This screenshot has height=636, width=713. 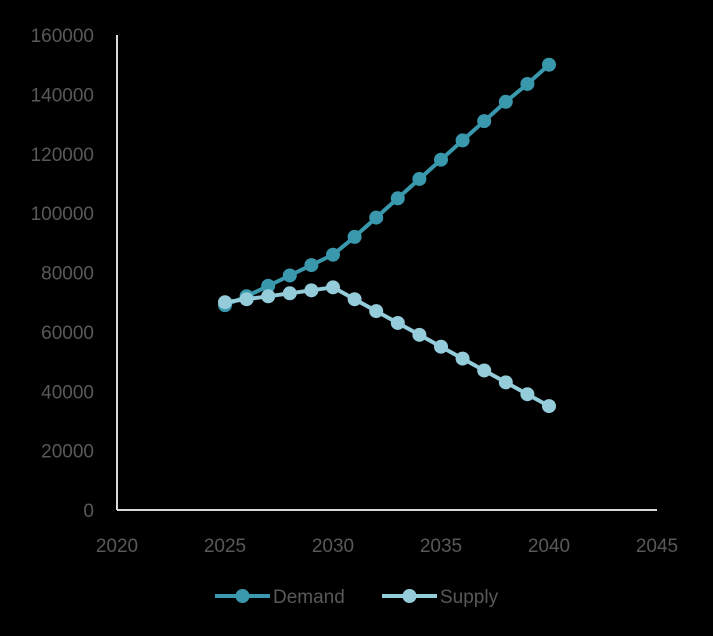 I want to click on y-tick-label: 100000, so click(x=62, y=214).